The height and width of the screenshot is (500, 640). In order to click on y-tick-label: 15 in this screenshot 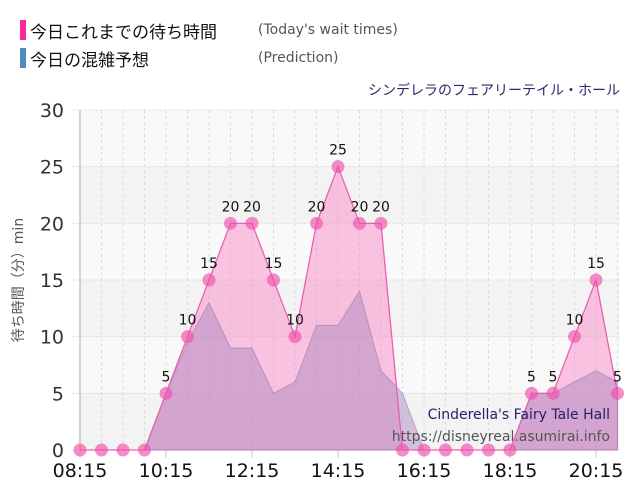, I will do `click(52, 281)`.